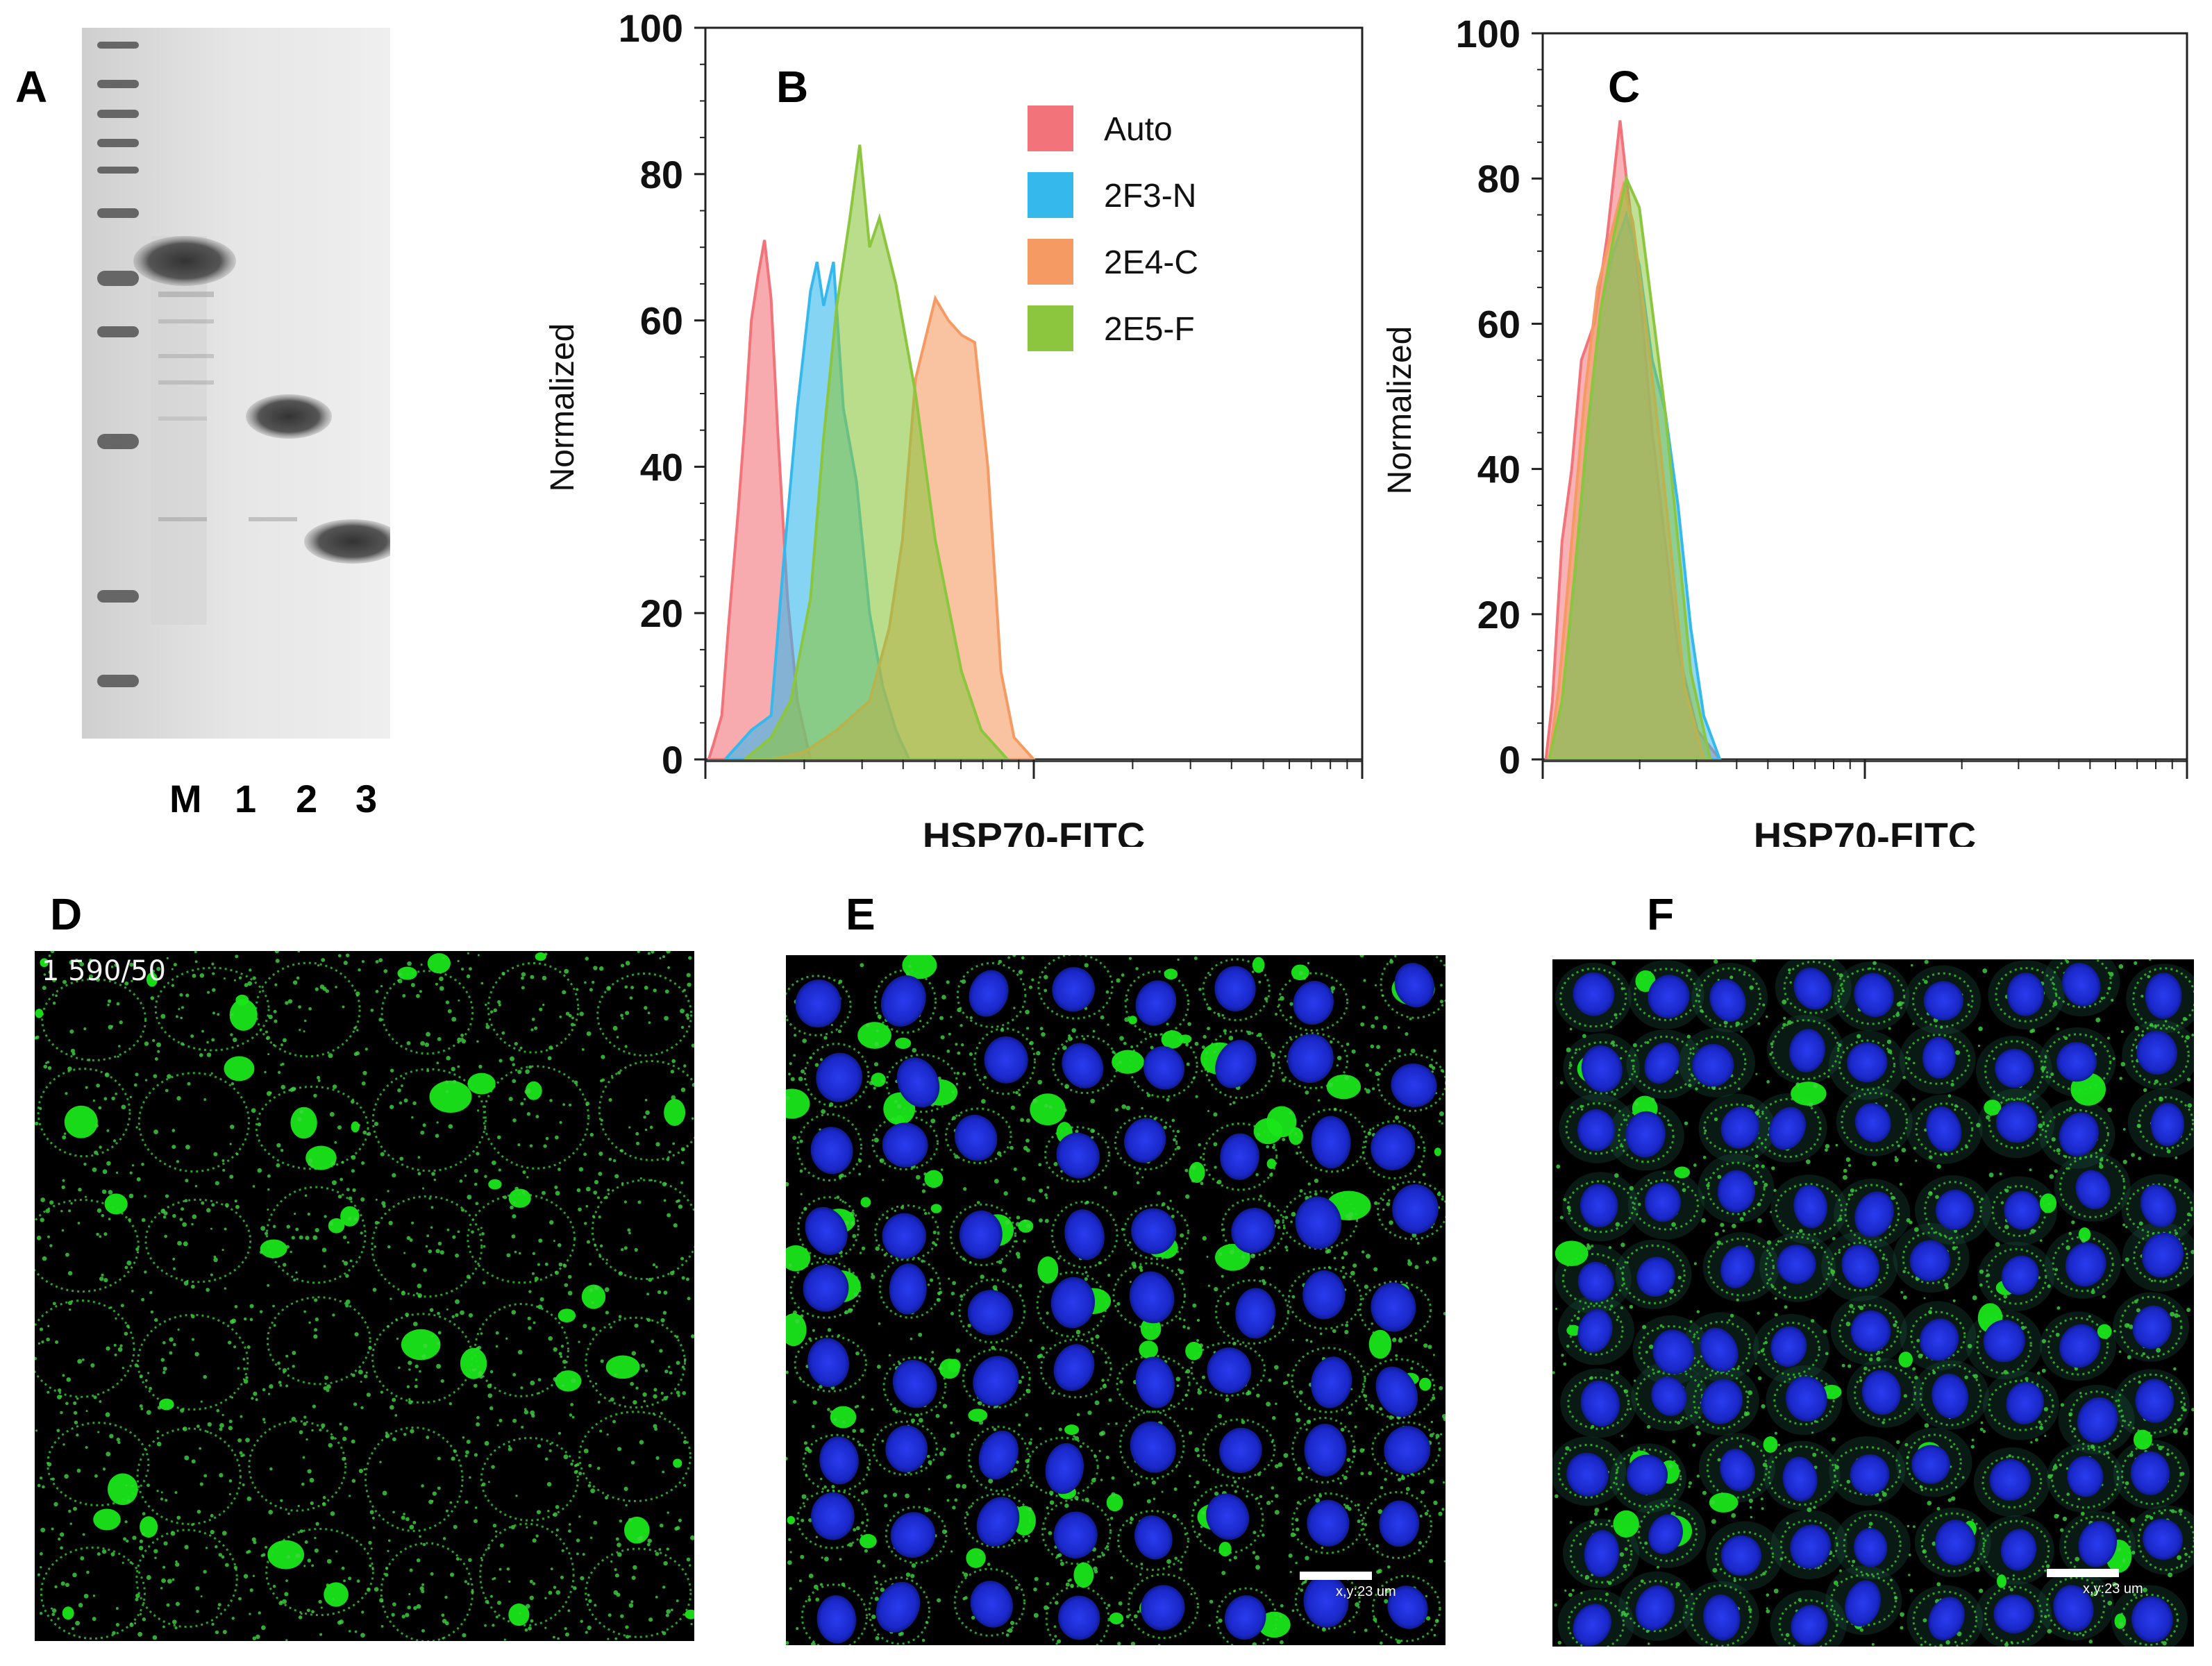  Describe the element at coordinates (1624, 87) in the screenshot. I see `panel-letter-c: C` at that location.